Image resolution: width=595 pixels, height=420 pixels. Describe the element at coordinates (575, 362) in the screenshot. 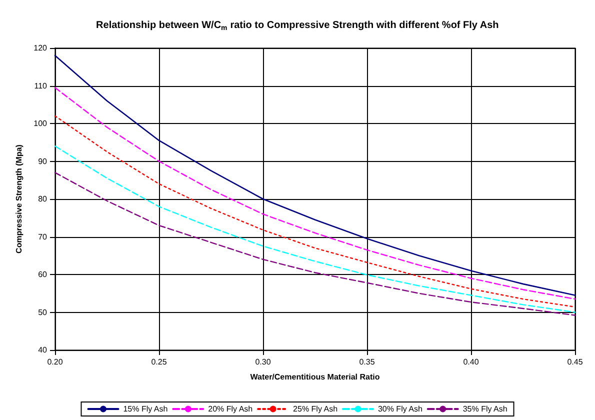

I see `x-tick-label: 0.45` at that location.